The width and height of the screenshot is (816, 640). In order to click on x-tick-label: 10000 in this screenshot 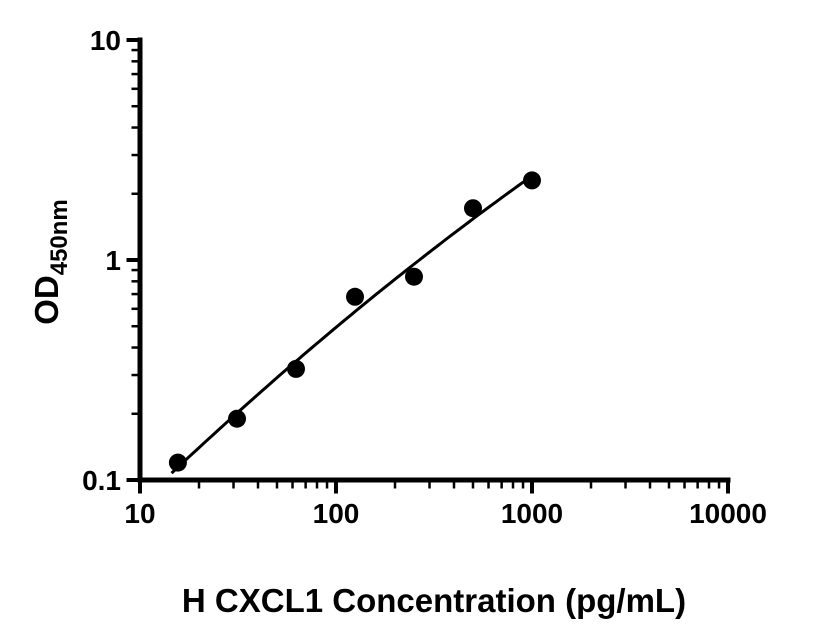, I will do `click(728, 513)`.